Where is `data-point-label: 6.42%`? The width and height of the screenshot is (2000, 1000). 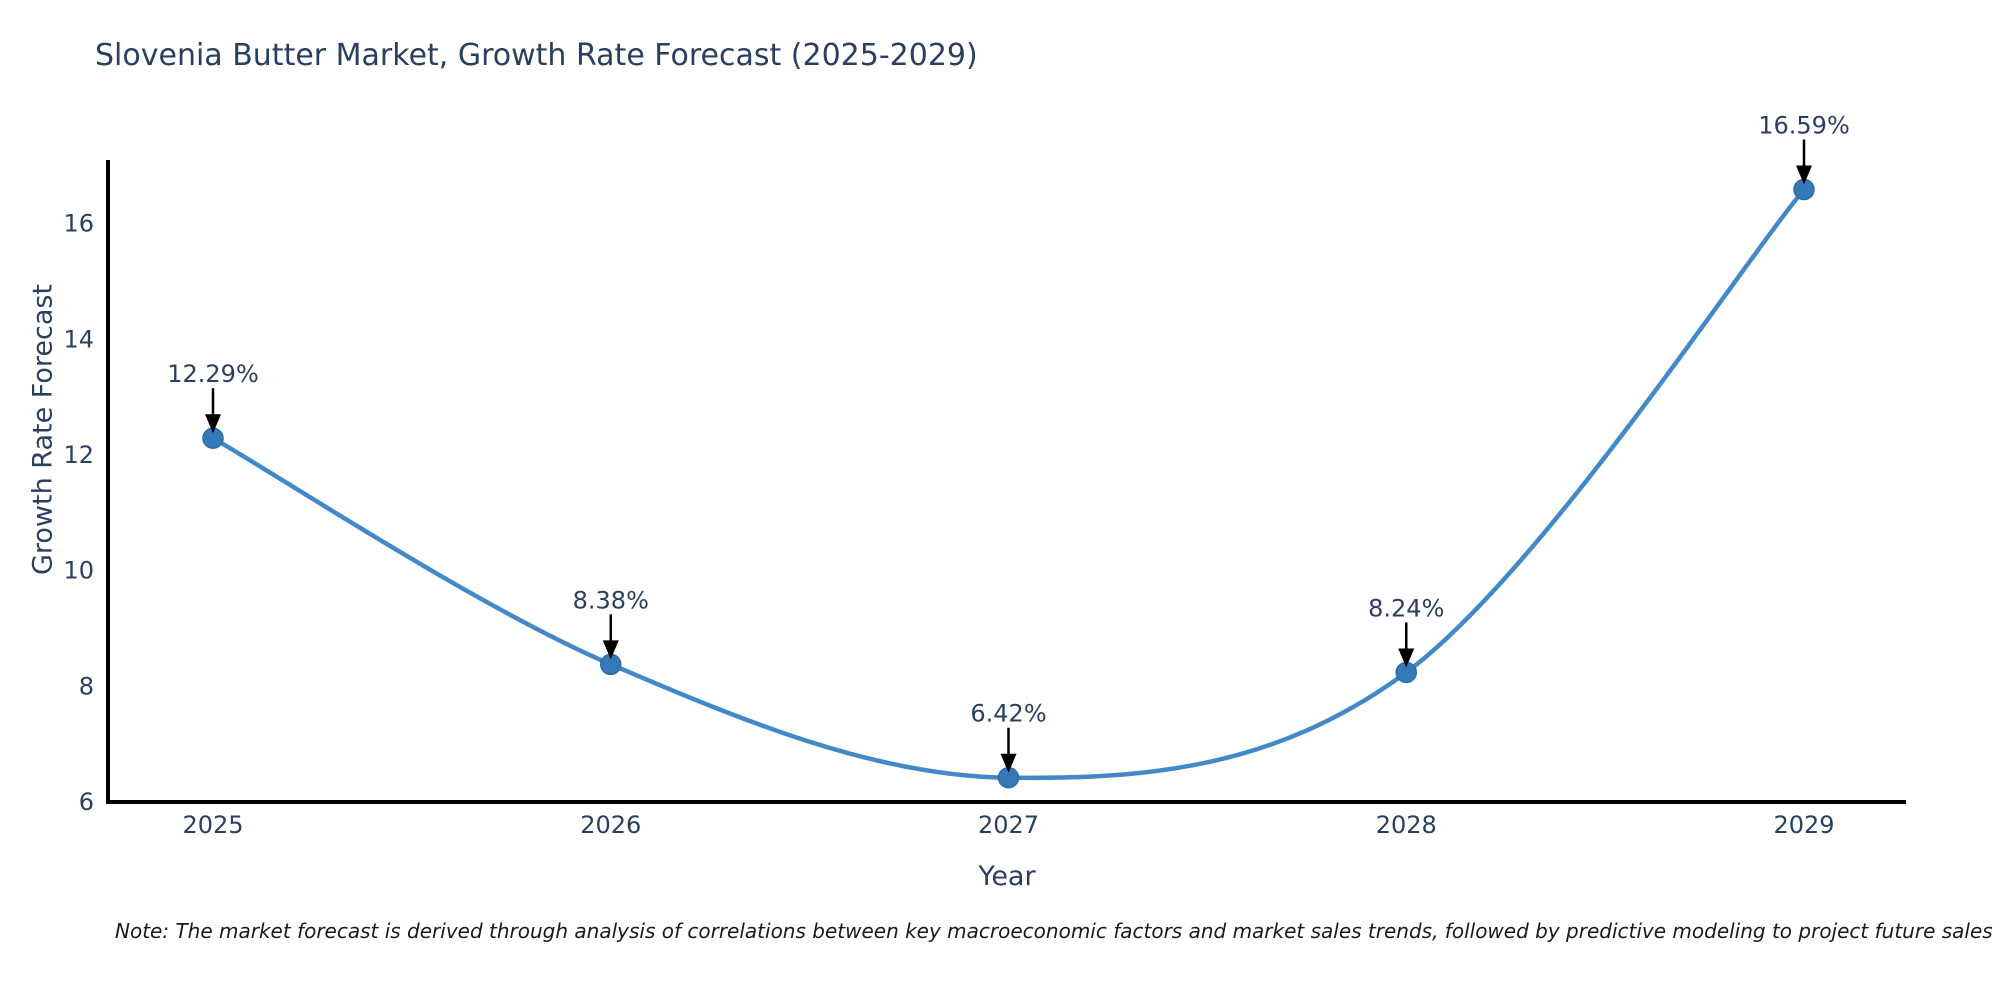
data-point-label: 6.42% is located at coordinates (1008, 714).